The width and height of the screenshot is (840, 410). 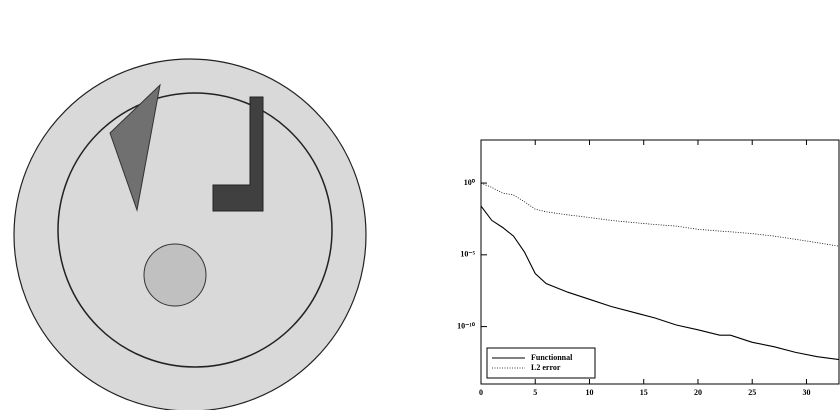 I want to click on x-tick-label: 25, so click(x=752, y=392).